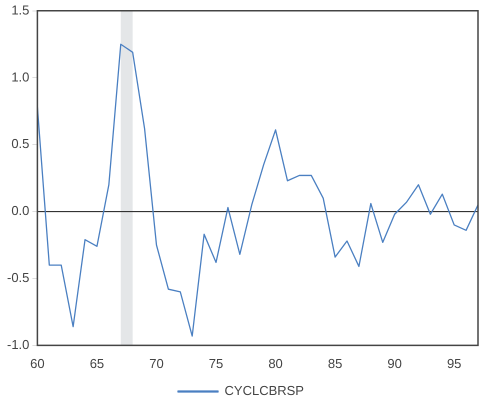  Describe the element at coordinates (20, 10) in the screenshot. I see `y-tick-label: 1.5` at that location.